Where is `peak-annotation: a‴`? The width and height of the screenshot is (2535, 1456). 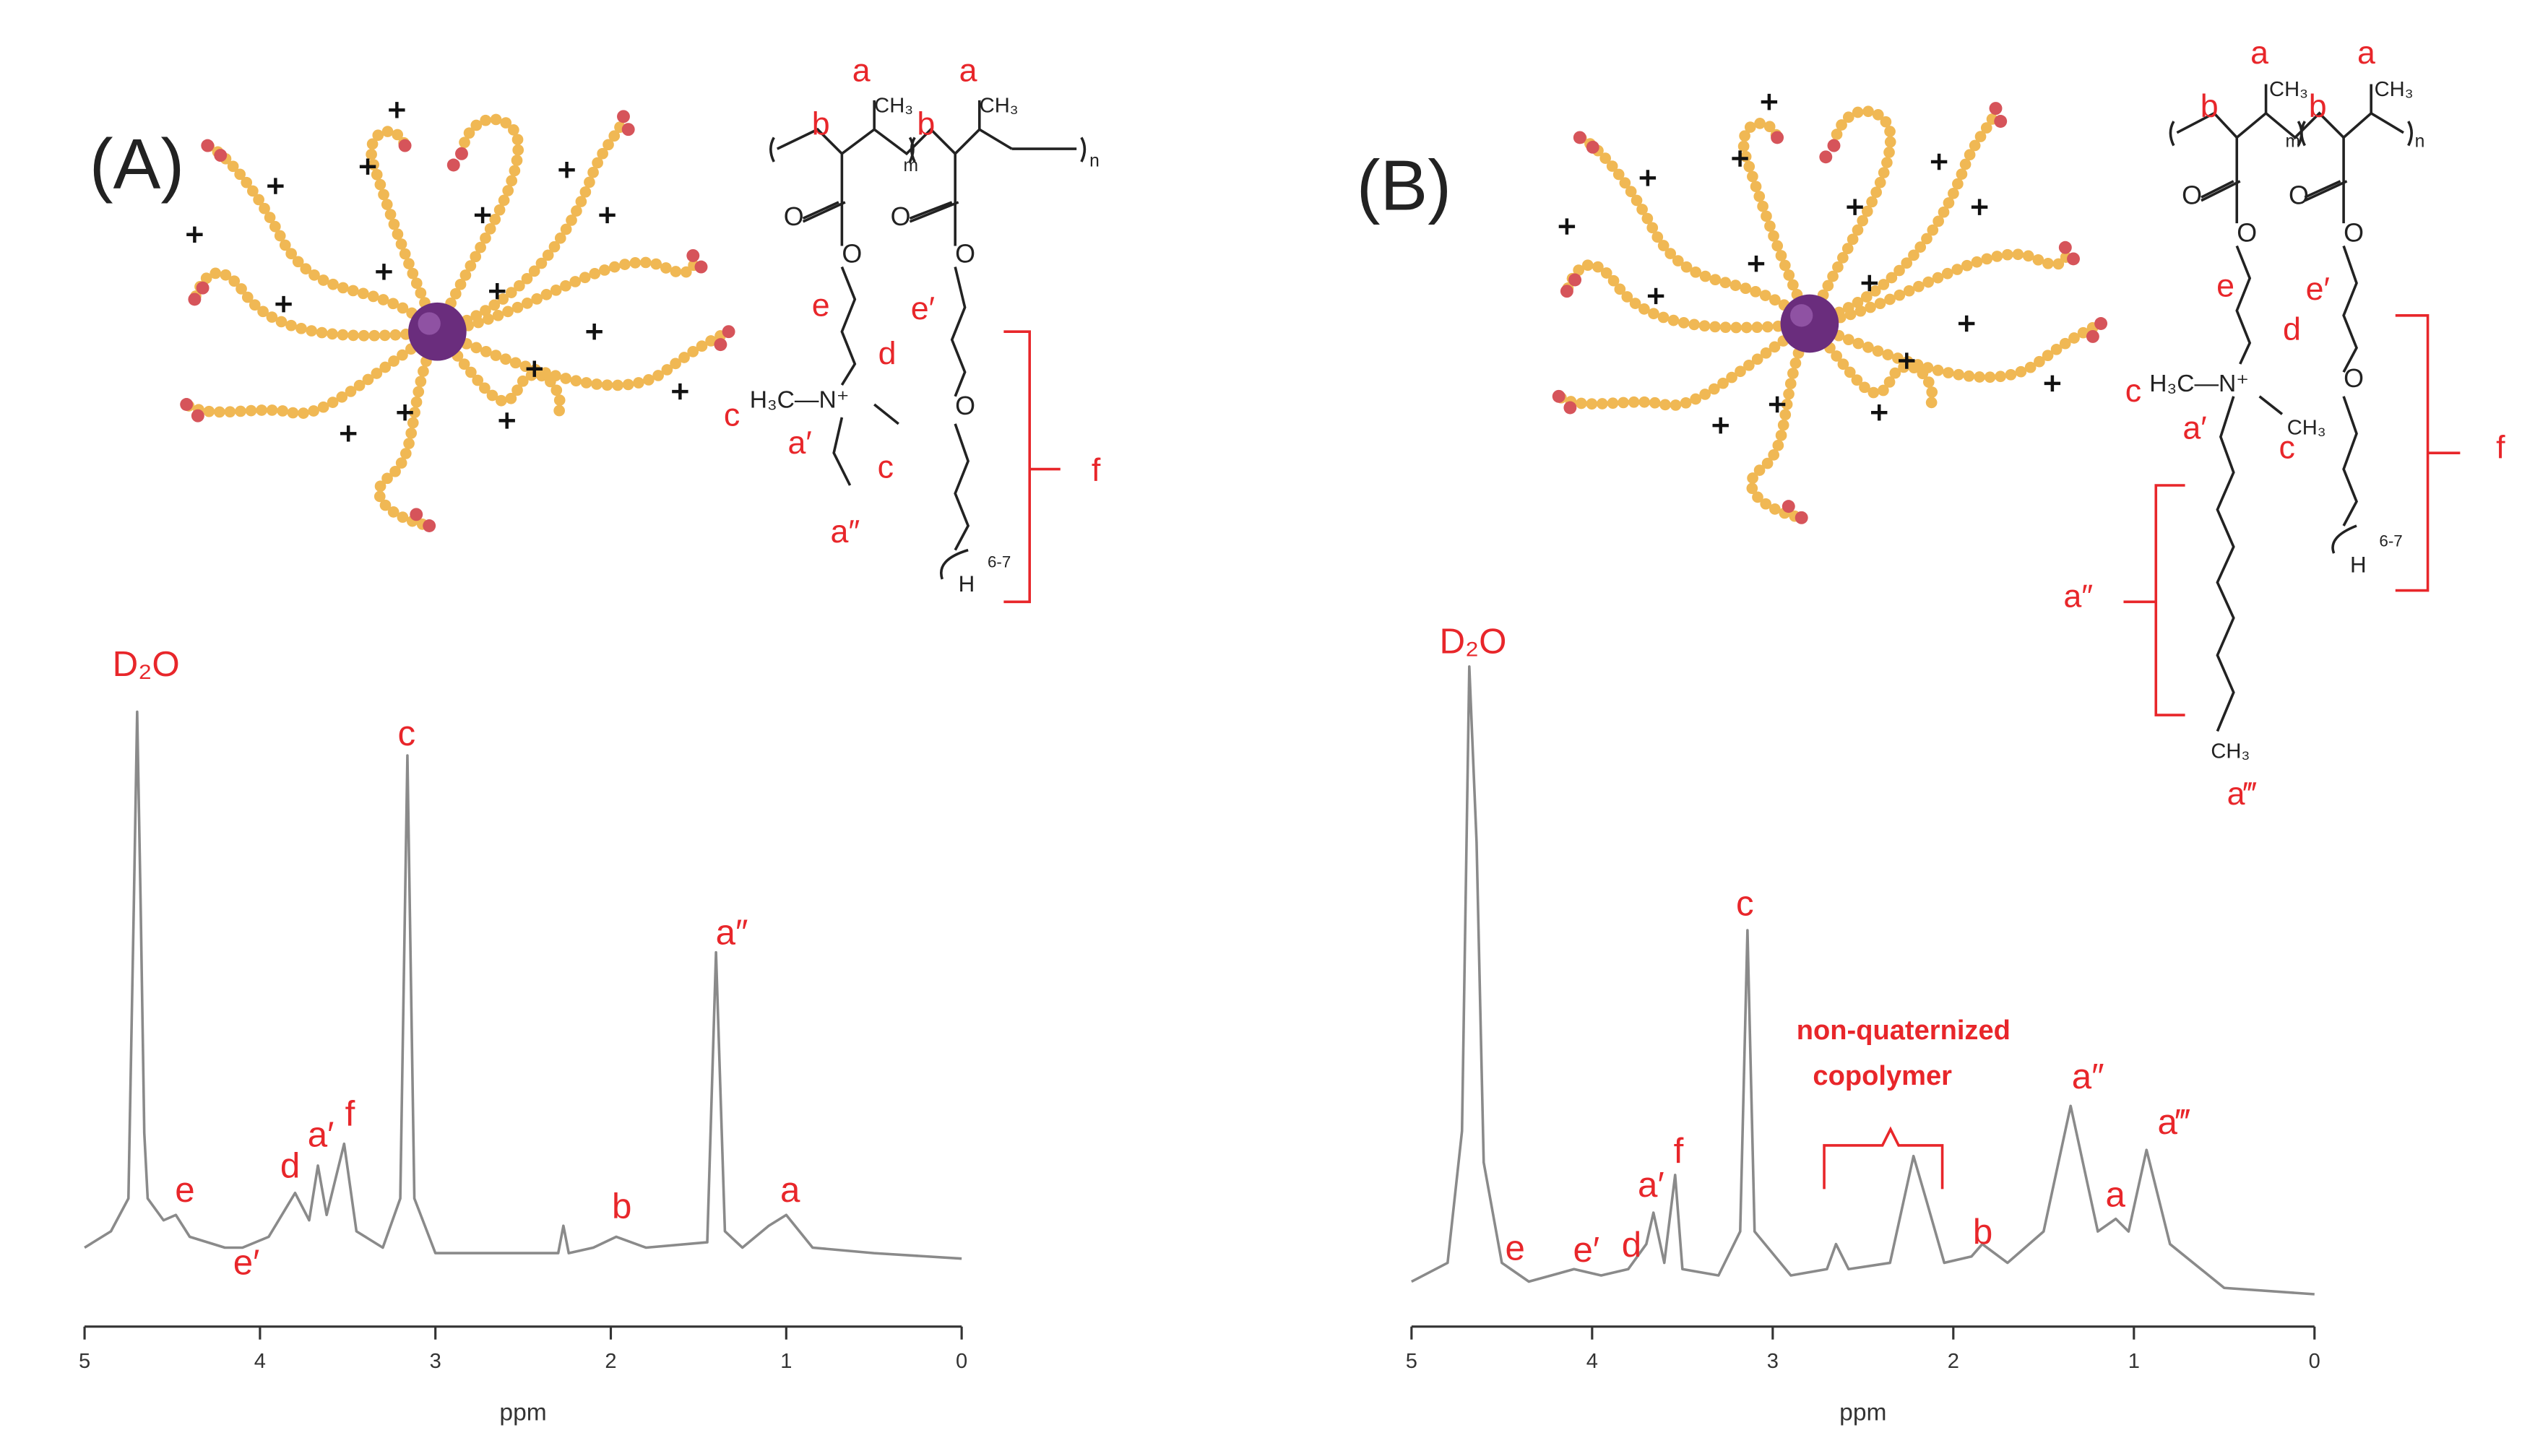
peak-annotation: a‴ is located at coordinates (2174, 1122).